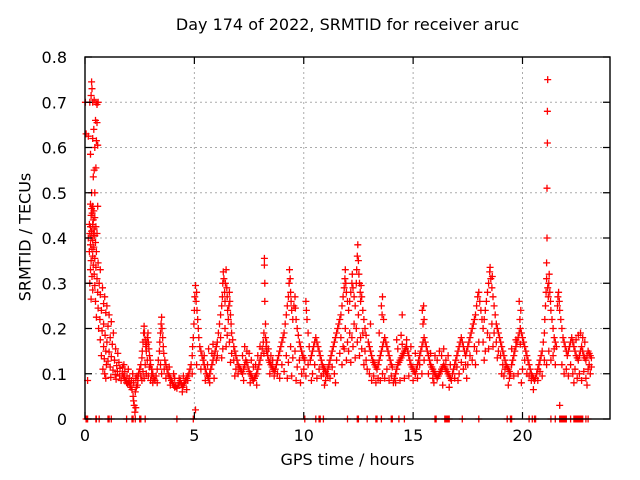  I want to click on y-tick-label: 0.2, so click(54, 329).